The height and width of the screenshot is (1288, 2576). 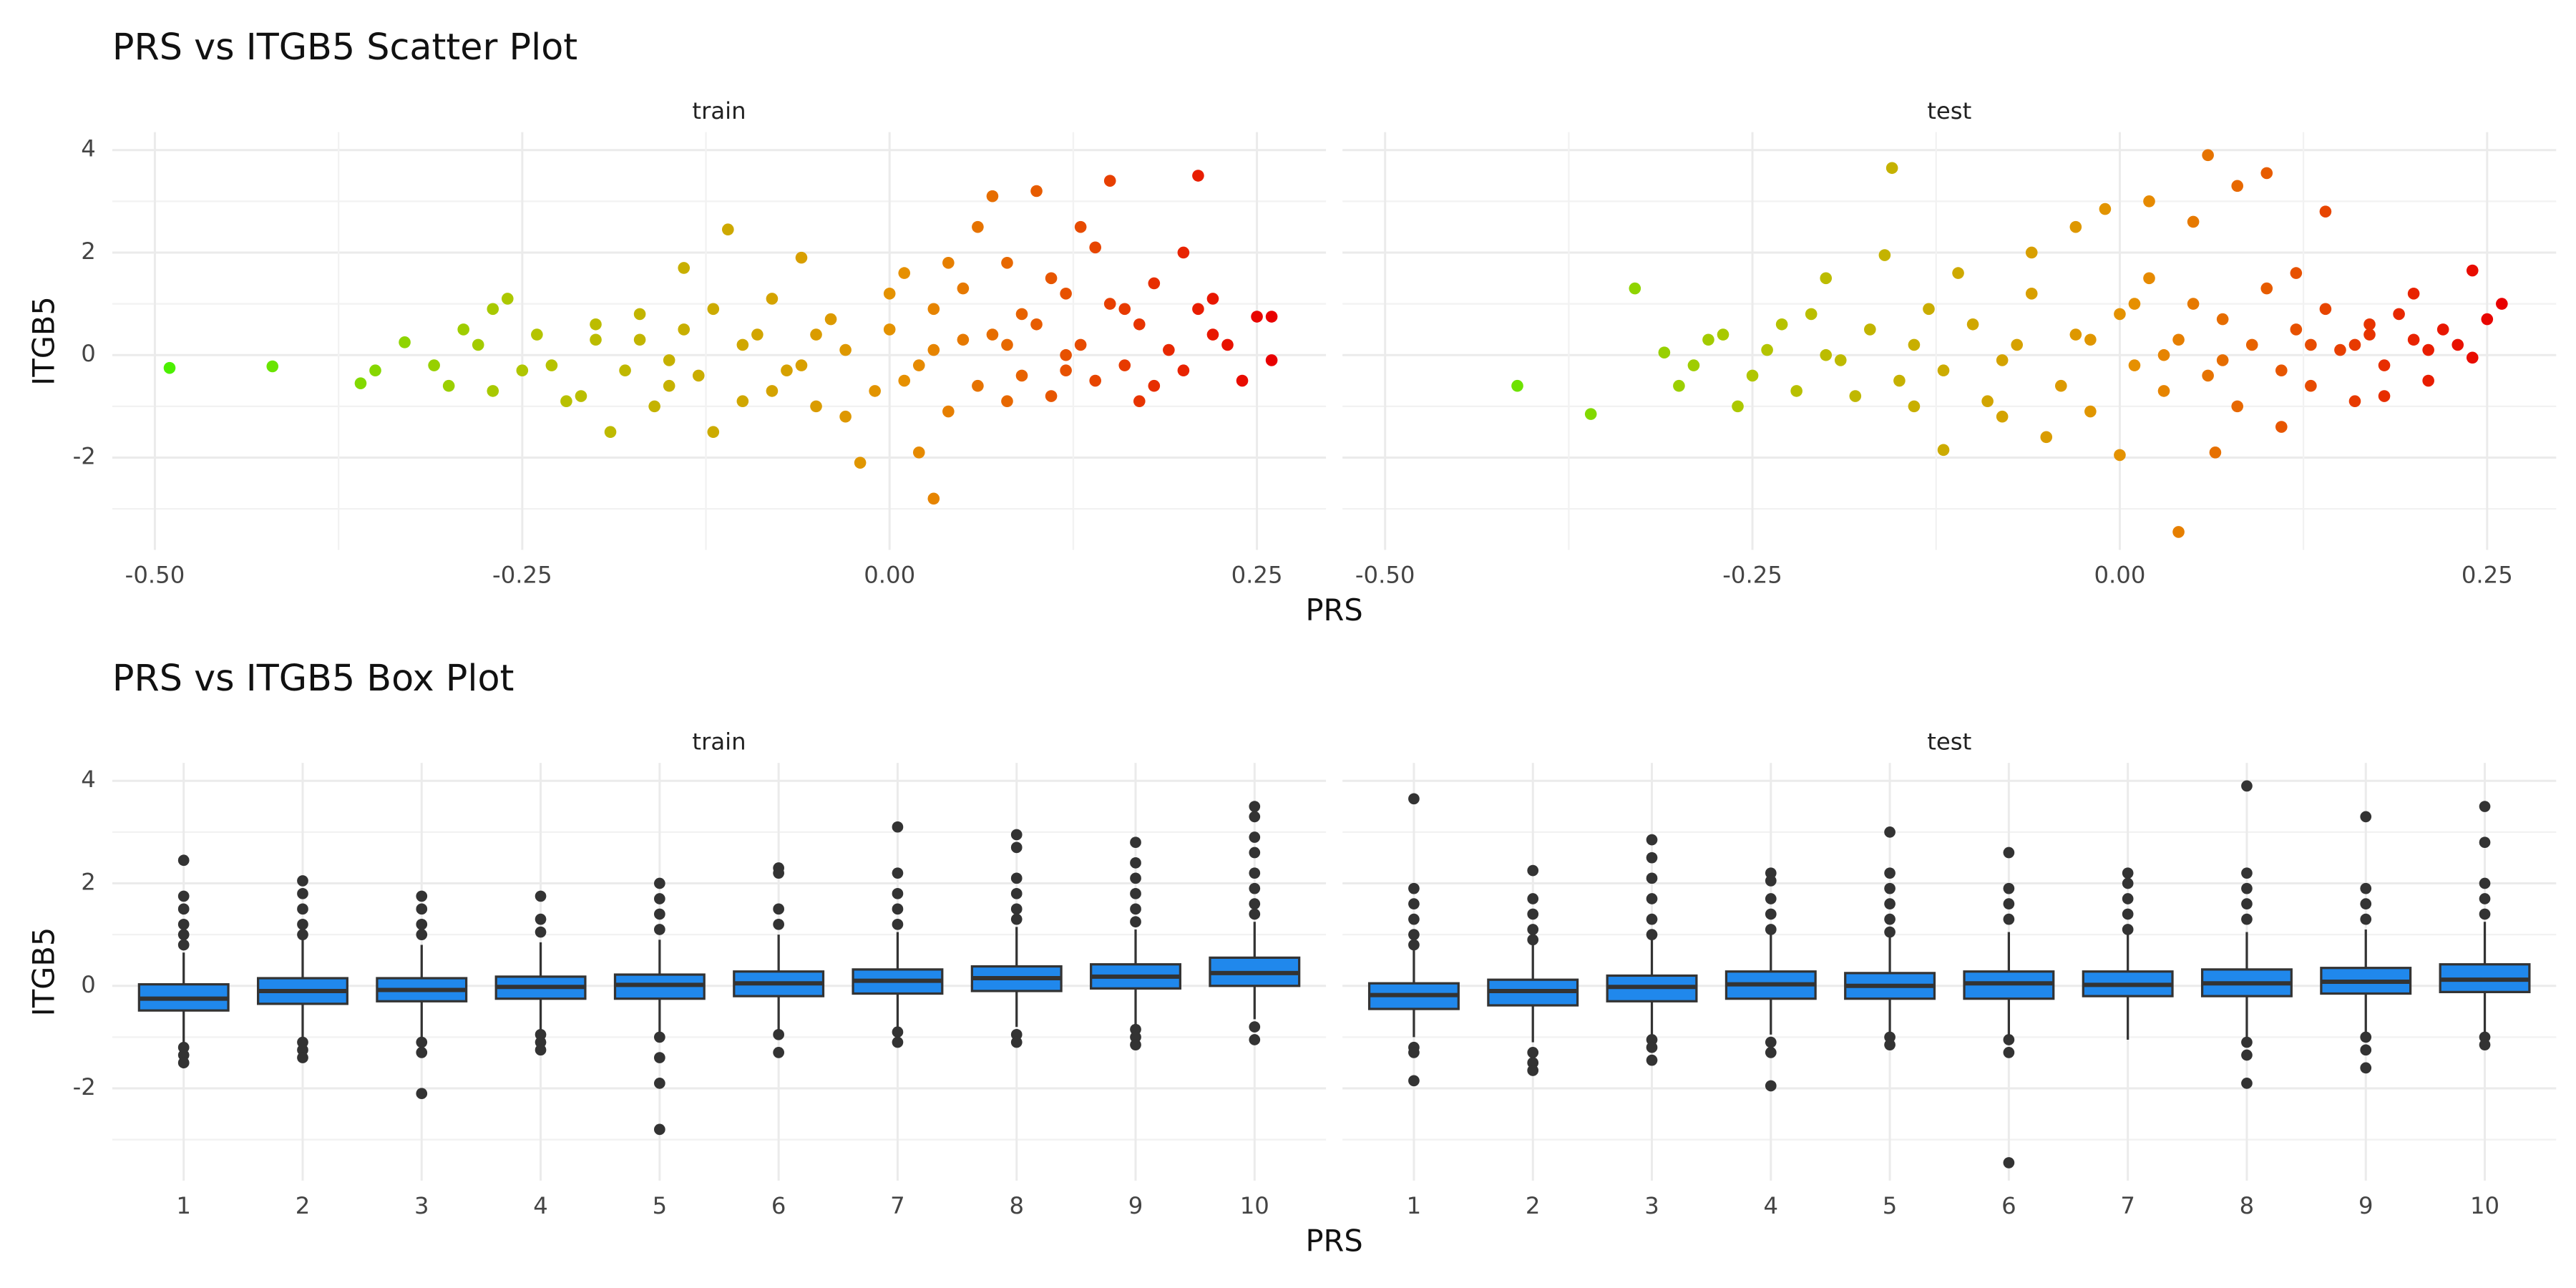 What do you see at coordinates (313, 678) in the screenshot?
I see `chart-title: PRS vs ITGB5 Box Plot` at bounding box center [313, 678].